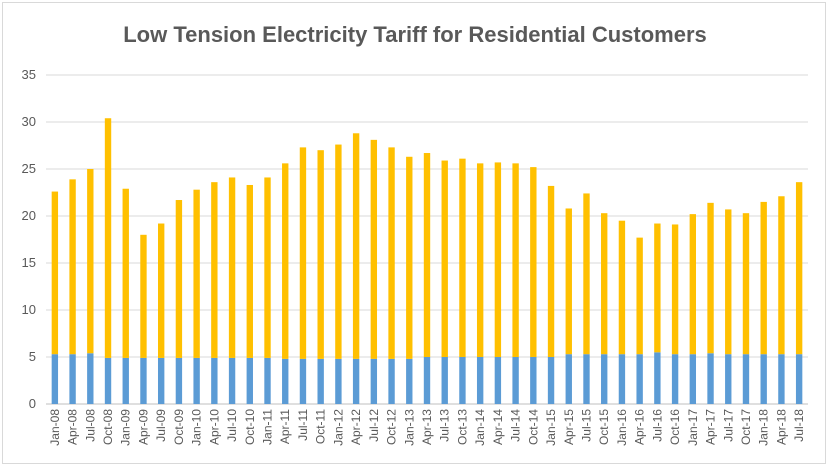 Image resolution: width=830 pixels, height=468 pixels. What do you see at coordinates (161, 425) in the screenshot?
I see `x-tick-label: Jul-09` at bounding box center [161, 425].